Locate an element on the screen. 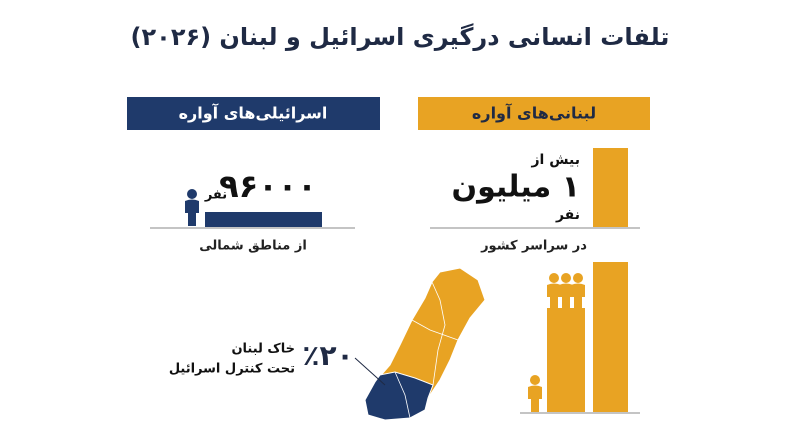 The height and width of the screenshot is (447, 800). lebanon-bar is located at coordinates (610, 187).